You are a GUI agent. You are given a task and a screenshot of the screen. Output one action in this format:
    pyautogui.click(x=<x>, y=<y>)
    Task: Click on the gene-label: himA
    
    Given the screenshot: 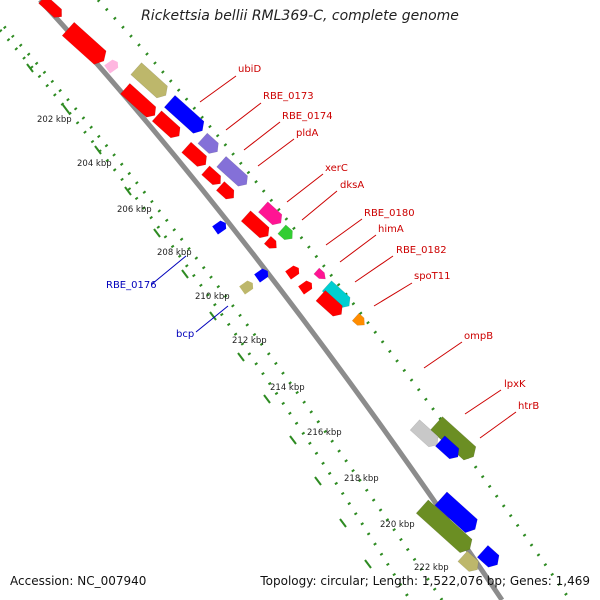 What is the action you would take?
    pyautogui.click(x=391, y=229)
    